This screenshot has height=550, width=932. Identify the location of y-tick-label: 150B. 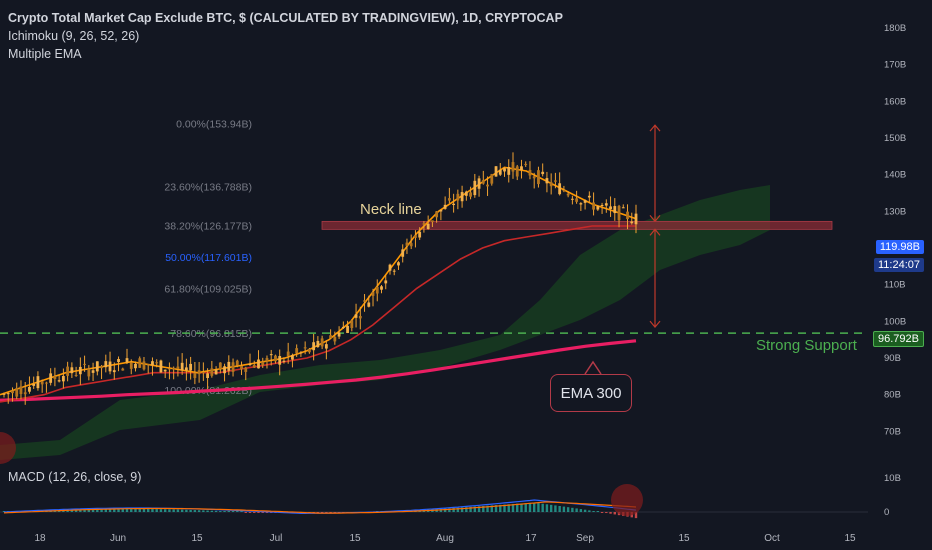
(895, 138).